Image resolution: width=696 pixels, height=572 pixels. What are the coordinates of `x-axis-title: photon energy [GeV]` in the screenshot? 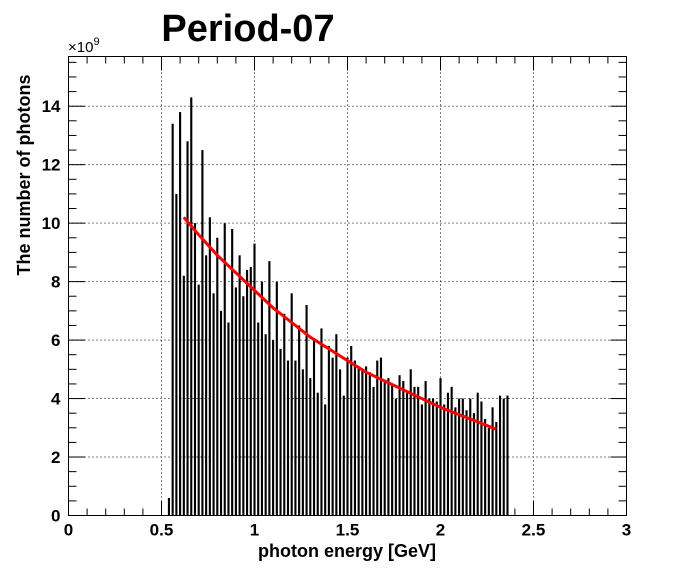 It's located at (347, 551).